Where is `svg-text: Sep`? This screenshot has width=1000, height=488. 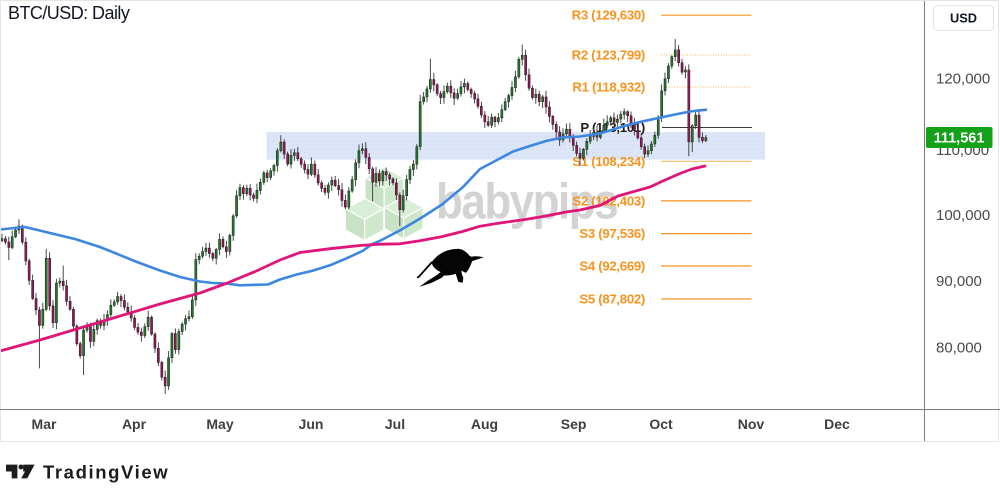 svg-text: Sep is located at coordinates (574, 424).